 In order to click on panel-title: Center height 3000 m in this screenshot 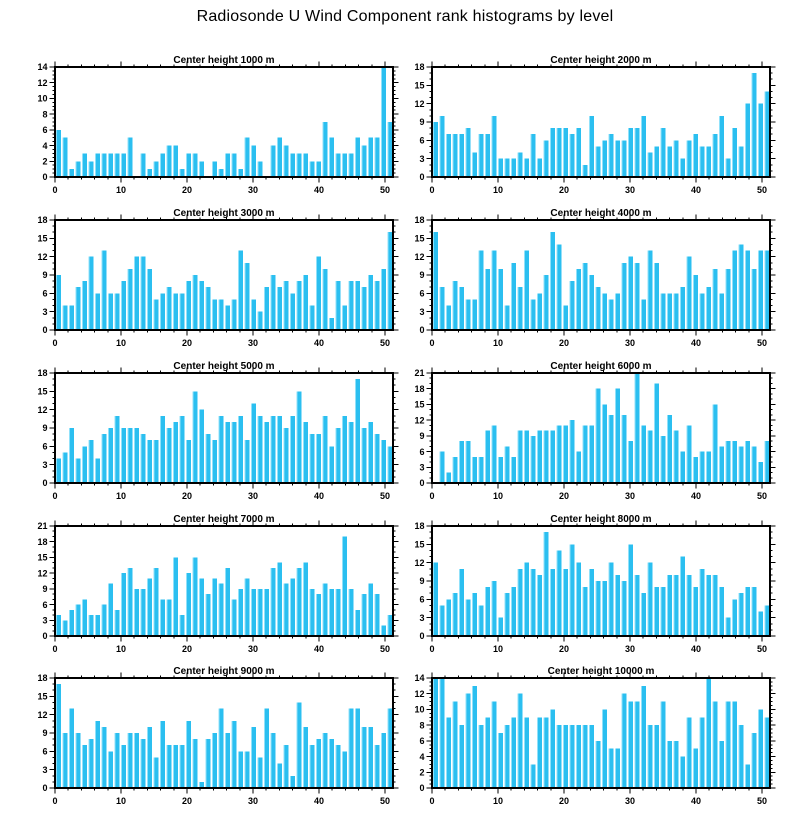, I will do `click(223, 213)`.